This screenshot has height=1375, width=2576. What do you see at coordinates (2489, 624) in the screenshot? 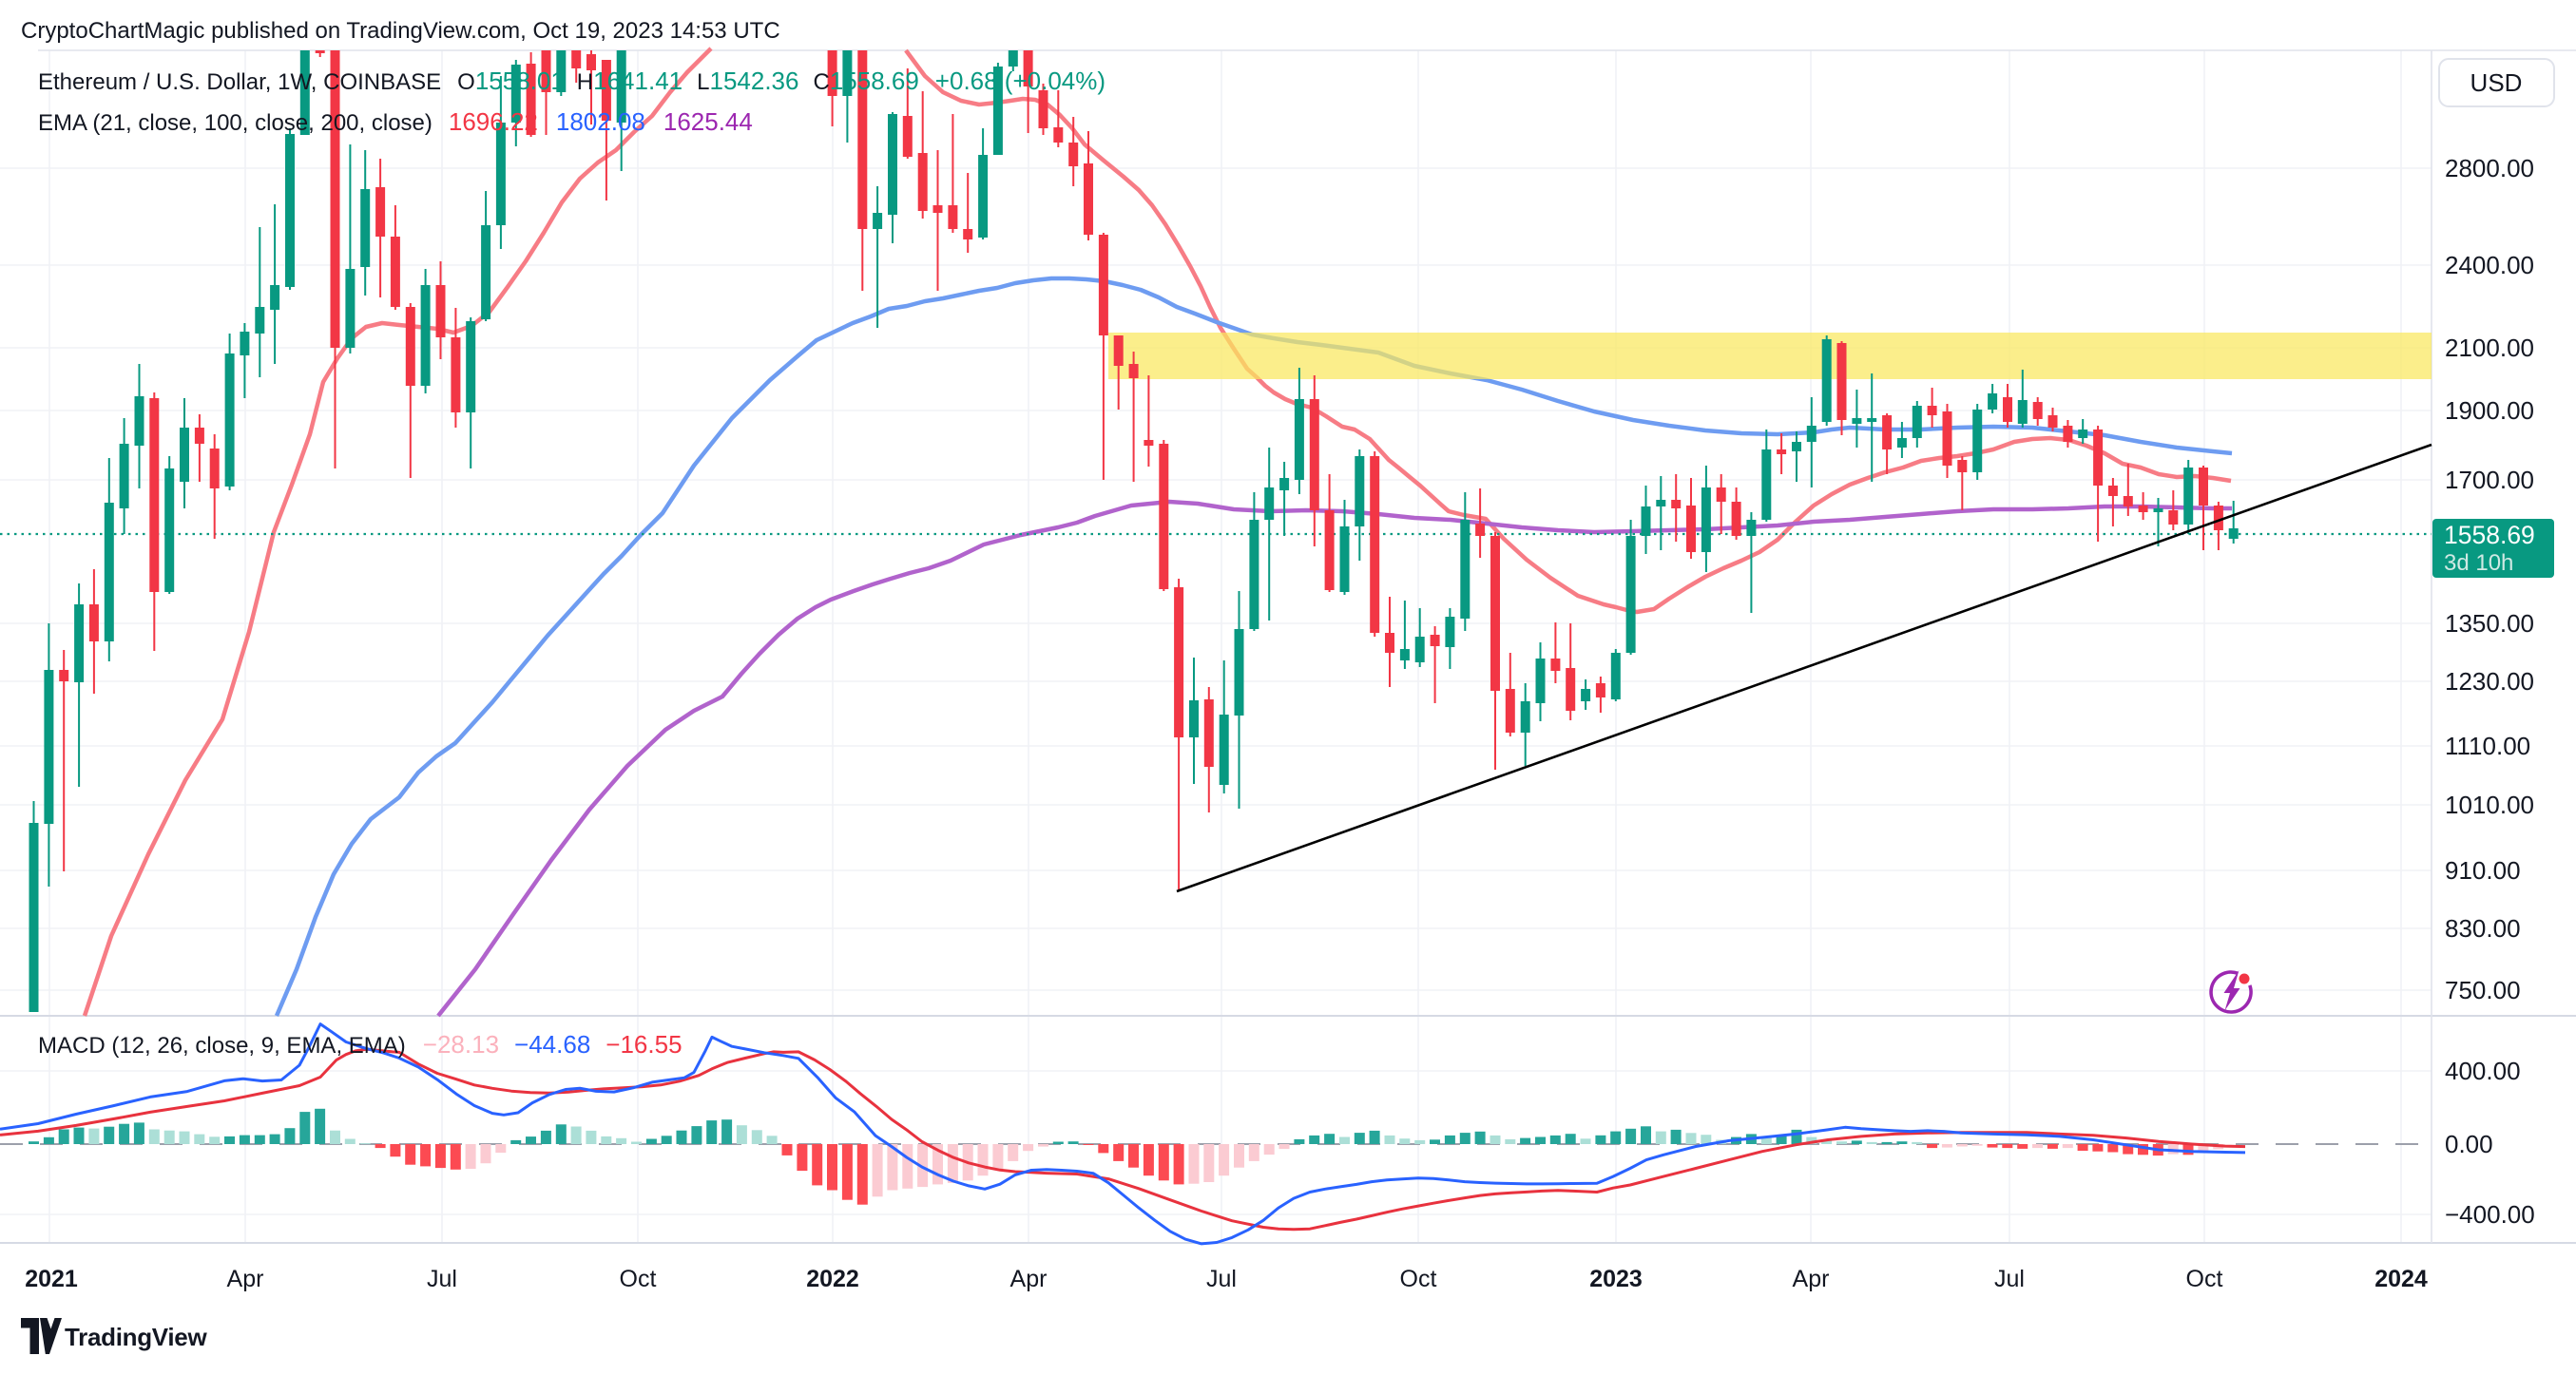
I see `svg-text: 1350.00` at bounding box center [2489, 624].